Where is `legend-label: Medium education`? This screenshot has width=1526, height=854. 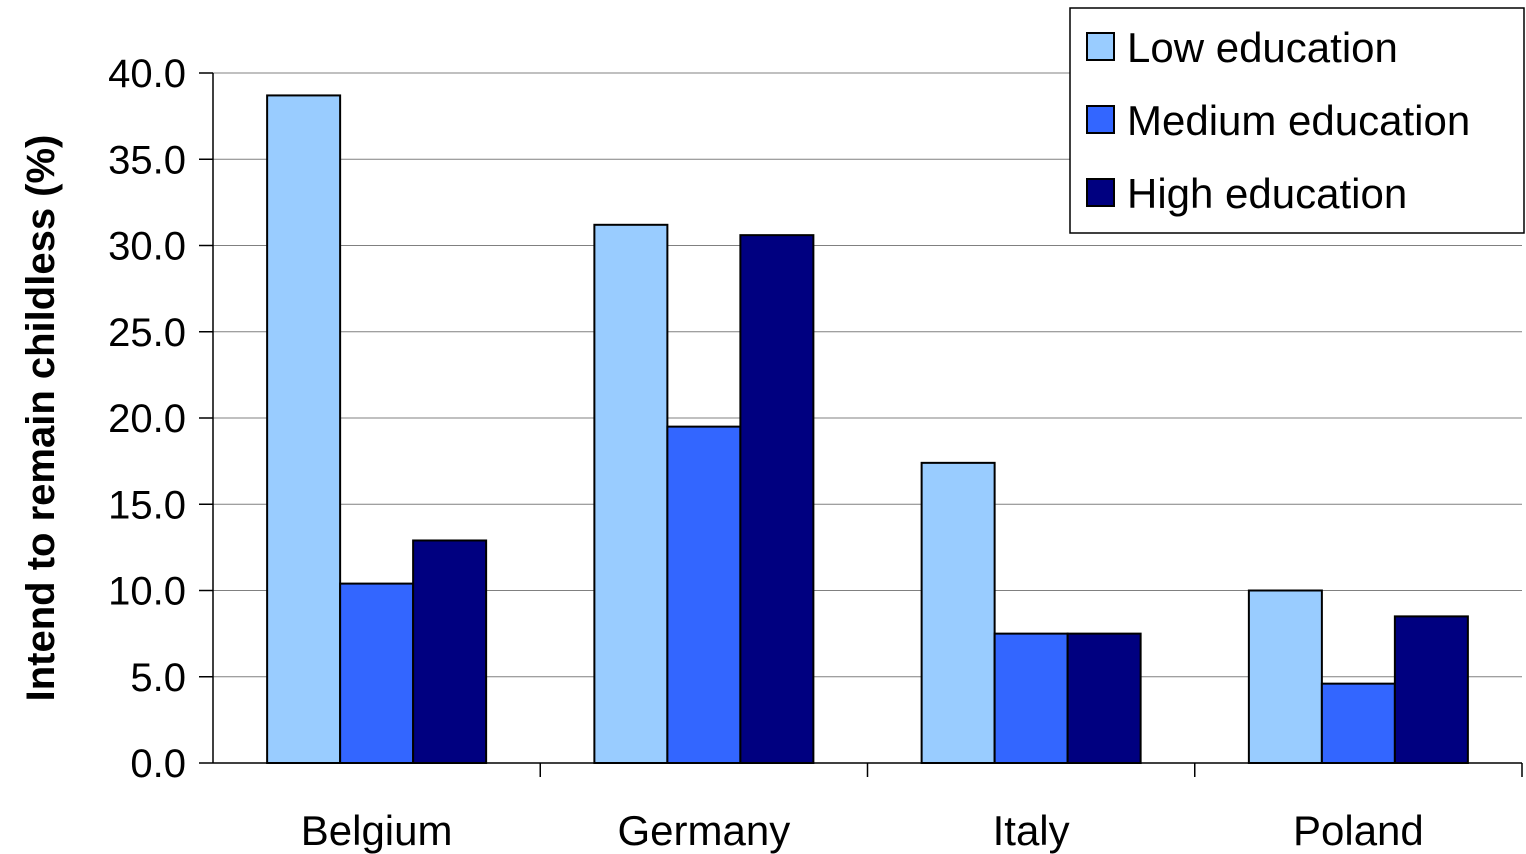
legend-label: Medium education is located at coordinates (1298, 120).